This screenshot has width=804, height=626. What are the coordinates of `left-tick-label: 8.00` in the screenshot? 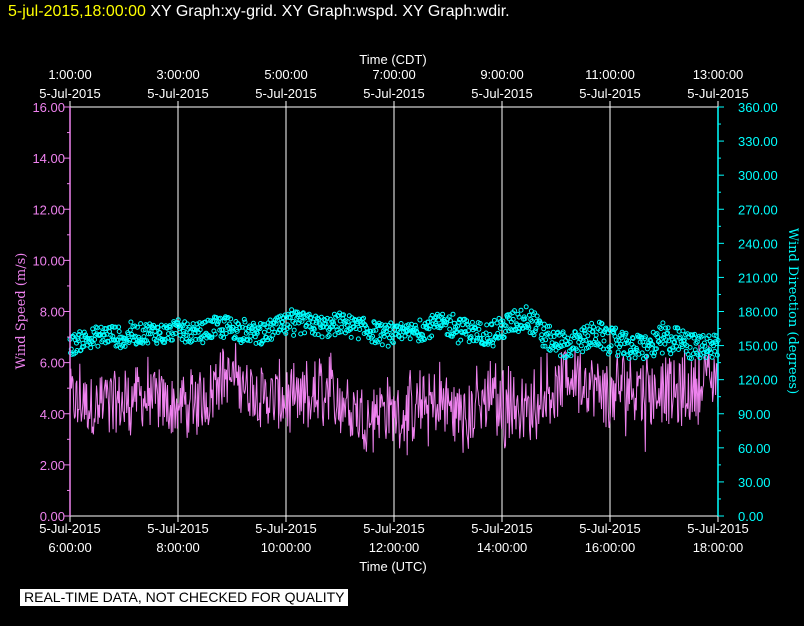 It's located at (52, 312).